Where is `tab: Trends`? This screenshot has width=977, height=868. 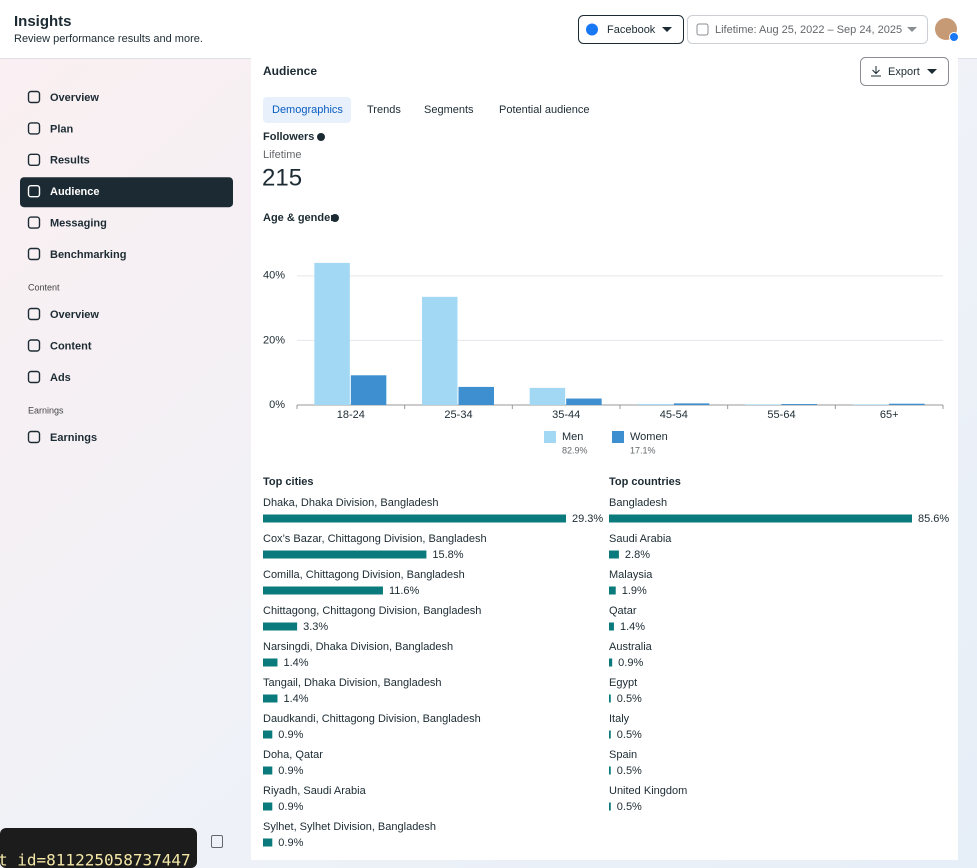
tab: Trends is located at coordinates (384, 110).